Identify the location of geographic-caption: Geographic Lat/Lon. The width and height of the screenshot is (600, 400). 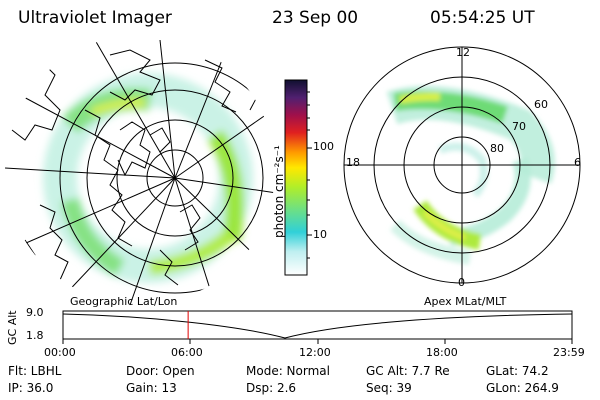
(124, 301).